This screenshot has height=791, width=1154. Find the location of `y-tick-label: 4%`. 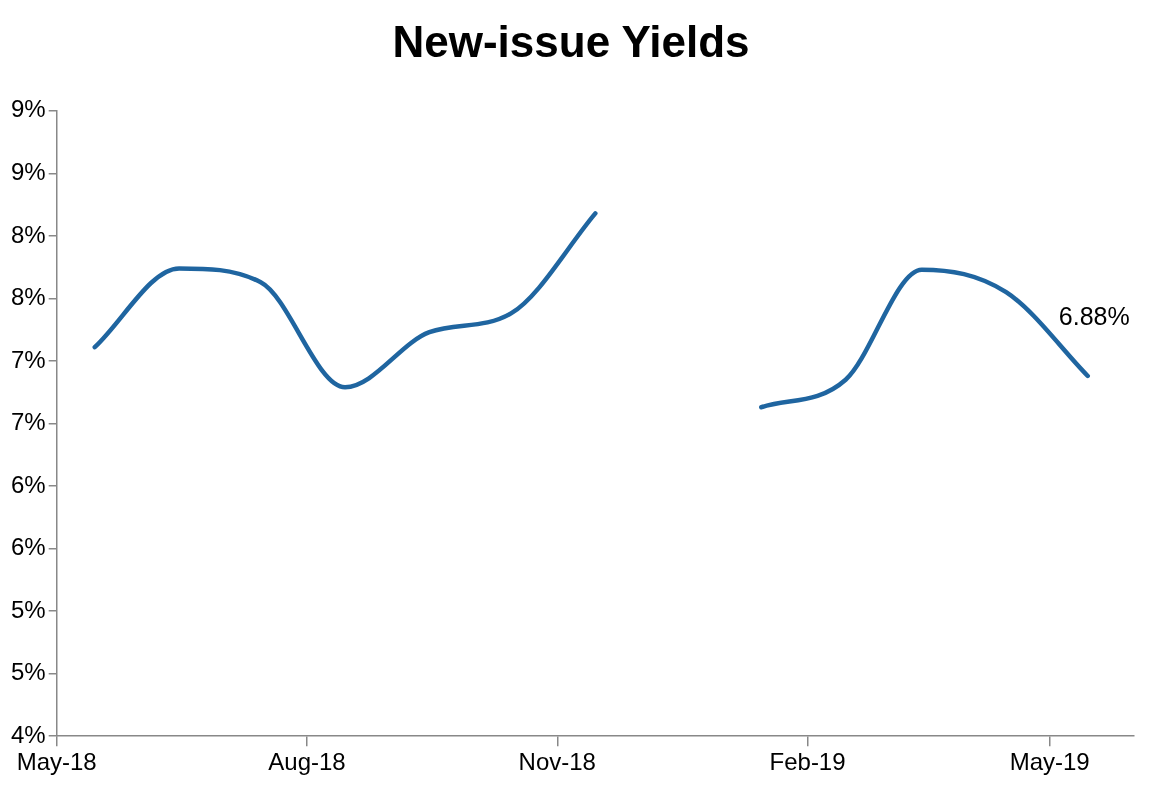

y-tick-label: 4% is located at coordinates (28, 734).